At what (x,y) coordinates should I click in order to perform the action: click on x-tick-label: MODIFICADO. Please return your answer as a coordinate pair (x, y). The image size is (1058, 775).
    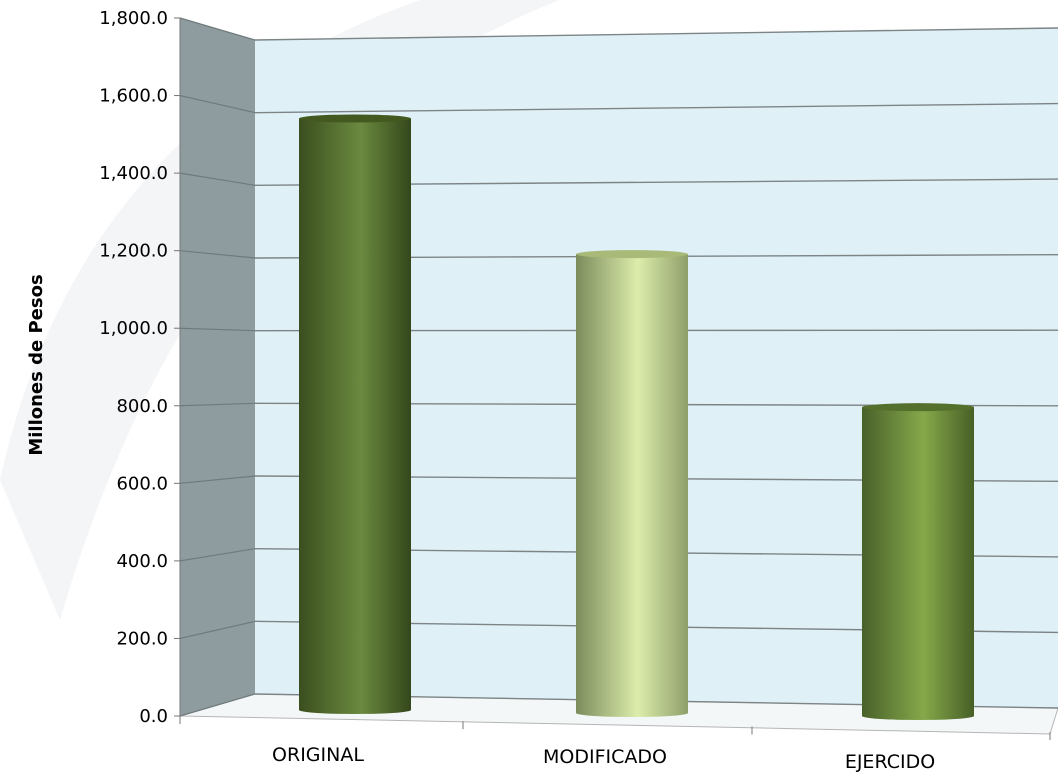
    Looking at the image, I should click on (605, 757).